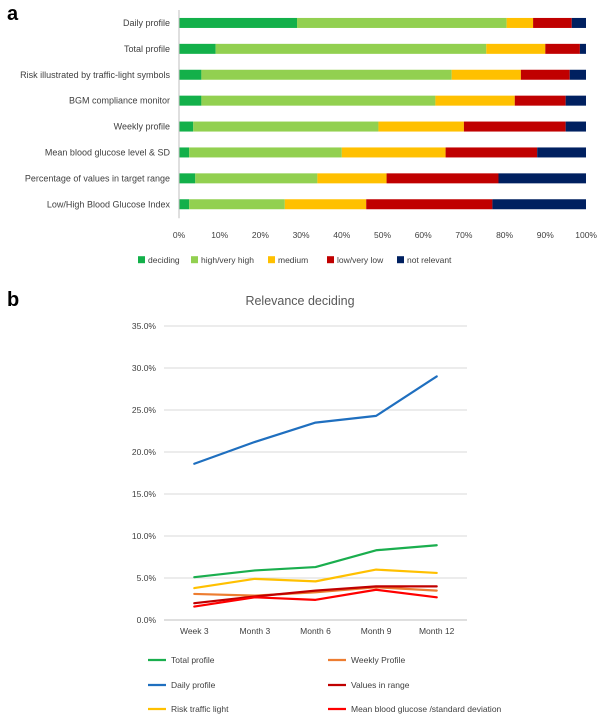 The width and height of the screenshot is (600, 720). I want to click on y-tick-label: 10.0%, so click(144, 536).